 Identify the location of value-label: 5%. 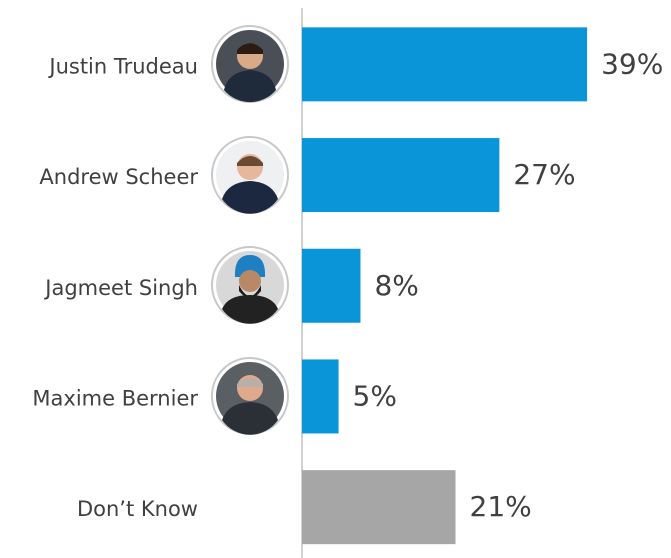
(375, 395).